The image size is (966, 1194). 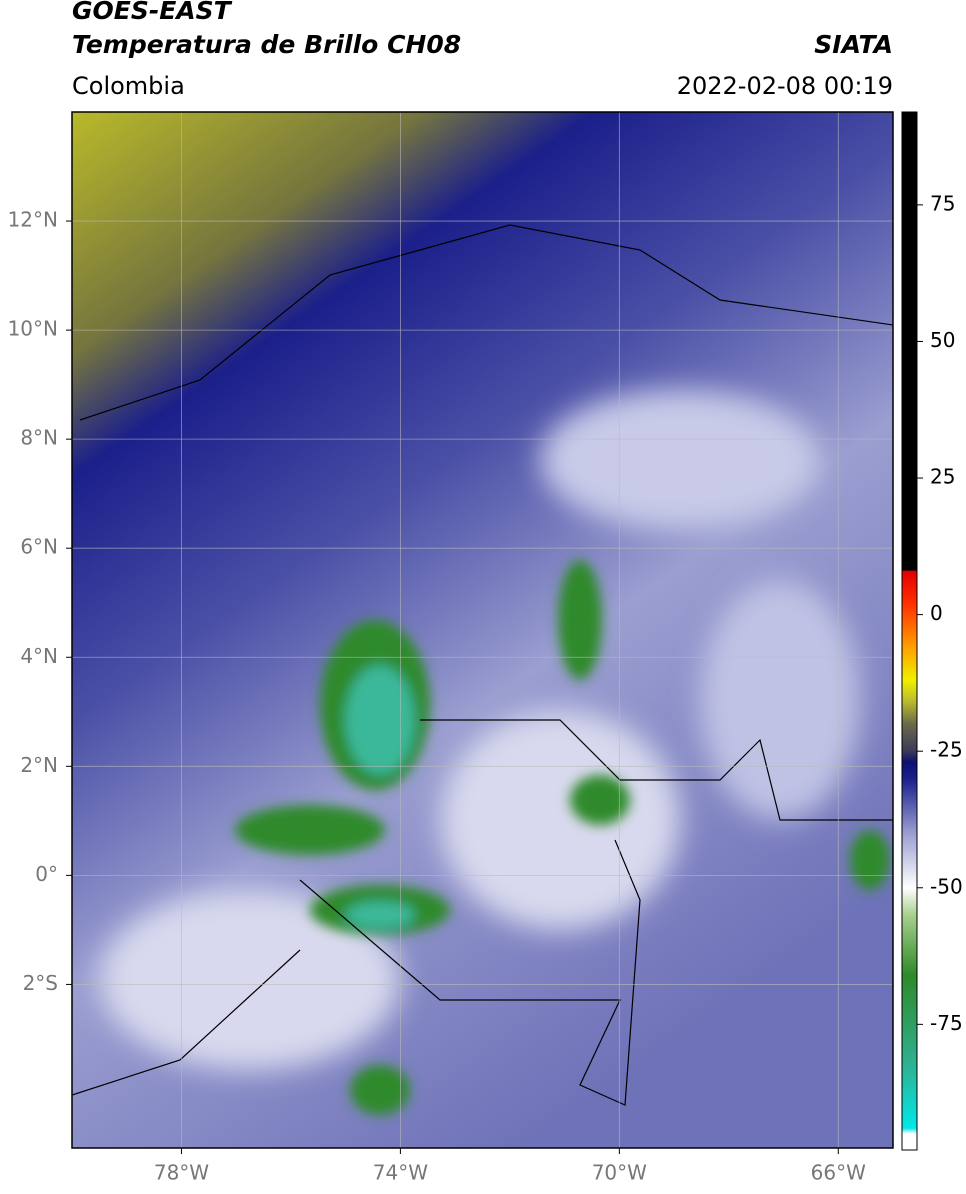 What do you see at coordinates (946, 1023) in the screenshot?
I see `colorbar-tick-label: -75` at bounding box center [946, 1023].